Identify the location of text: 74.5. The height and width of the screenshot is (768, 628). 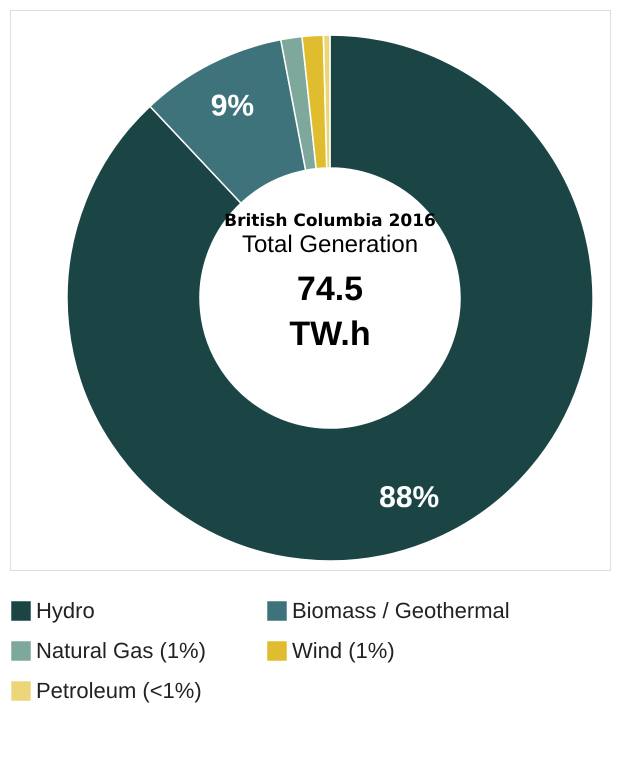
(330, 289).